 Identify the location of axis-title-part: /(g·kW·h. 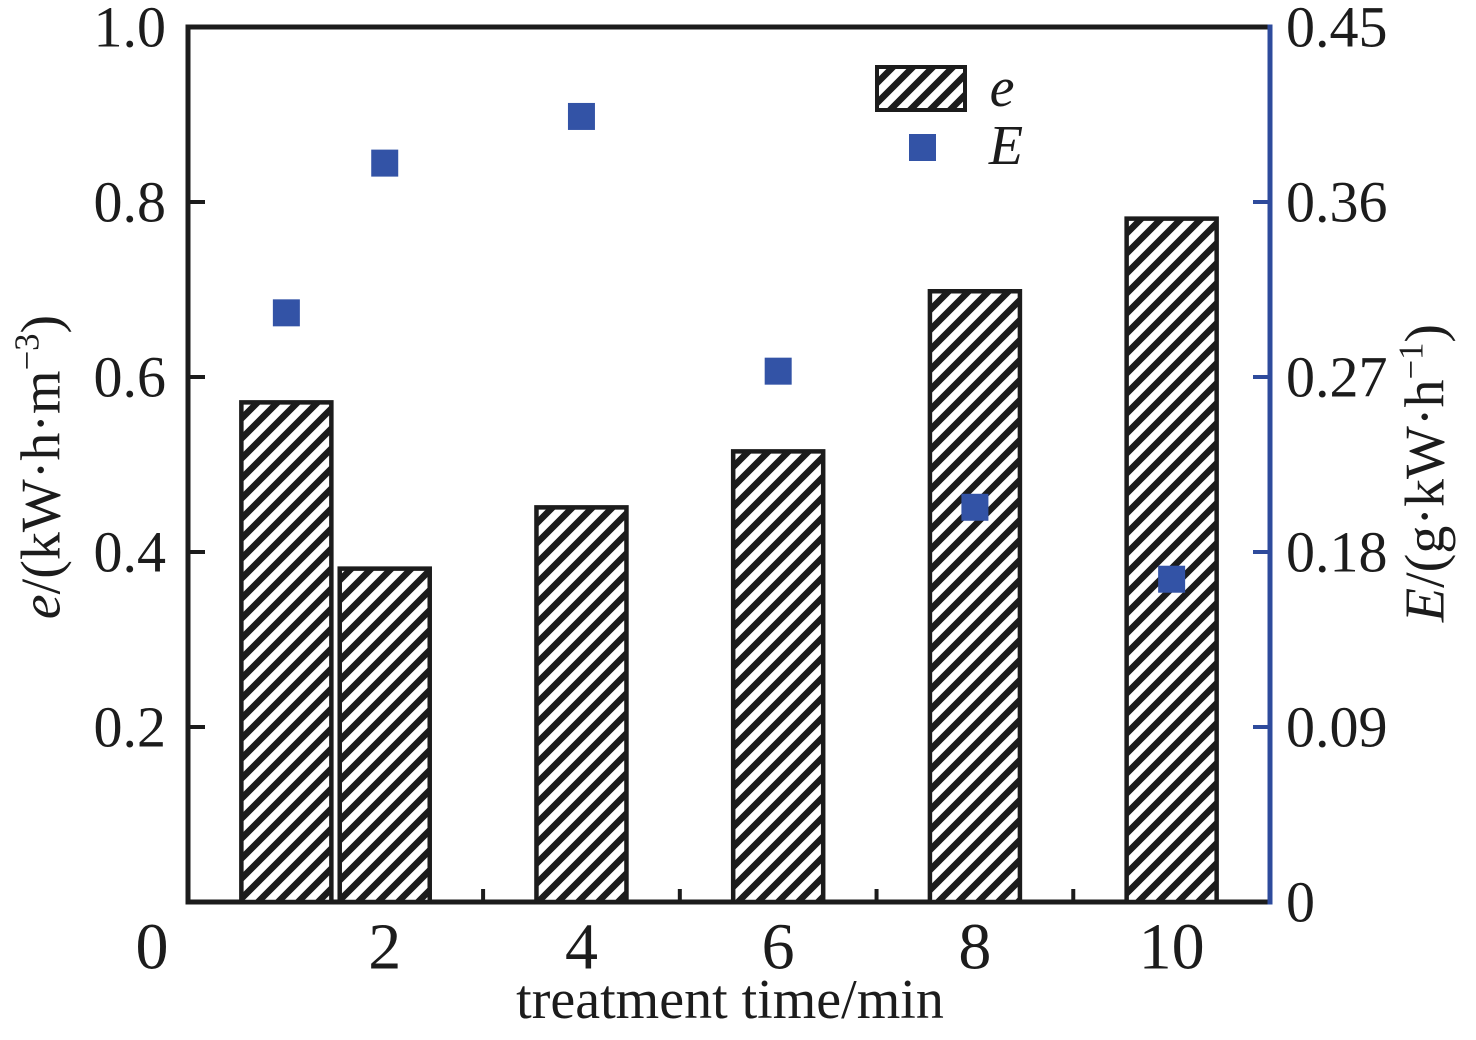
(1425, 483).